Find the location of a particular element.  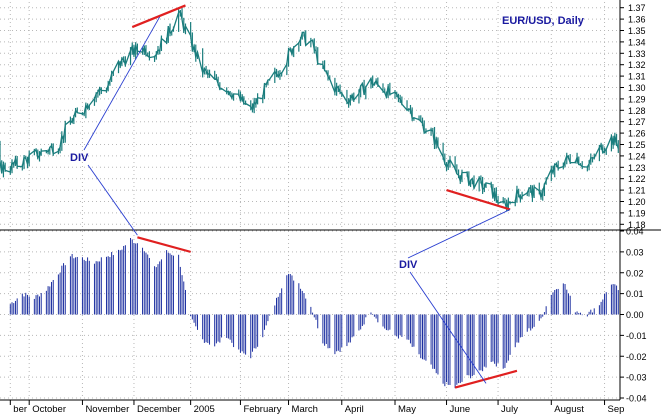

x-tick-label: June is located at coordinates (460, 409).